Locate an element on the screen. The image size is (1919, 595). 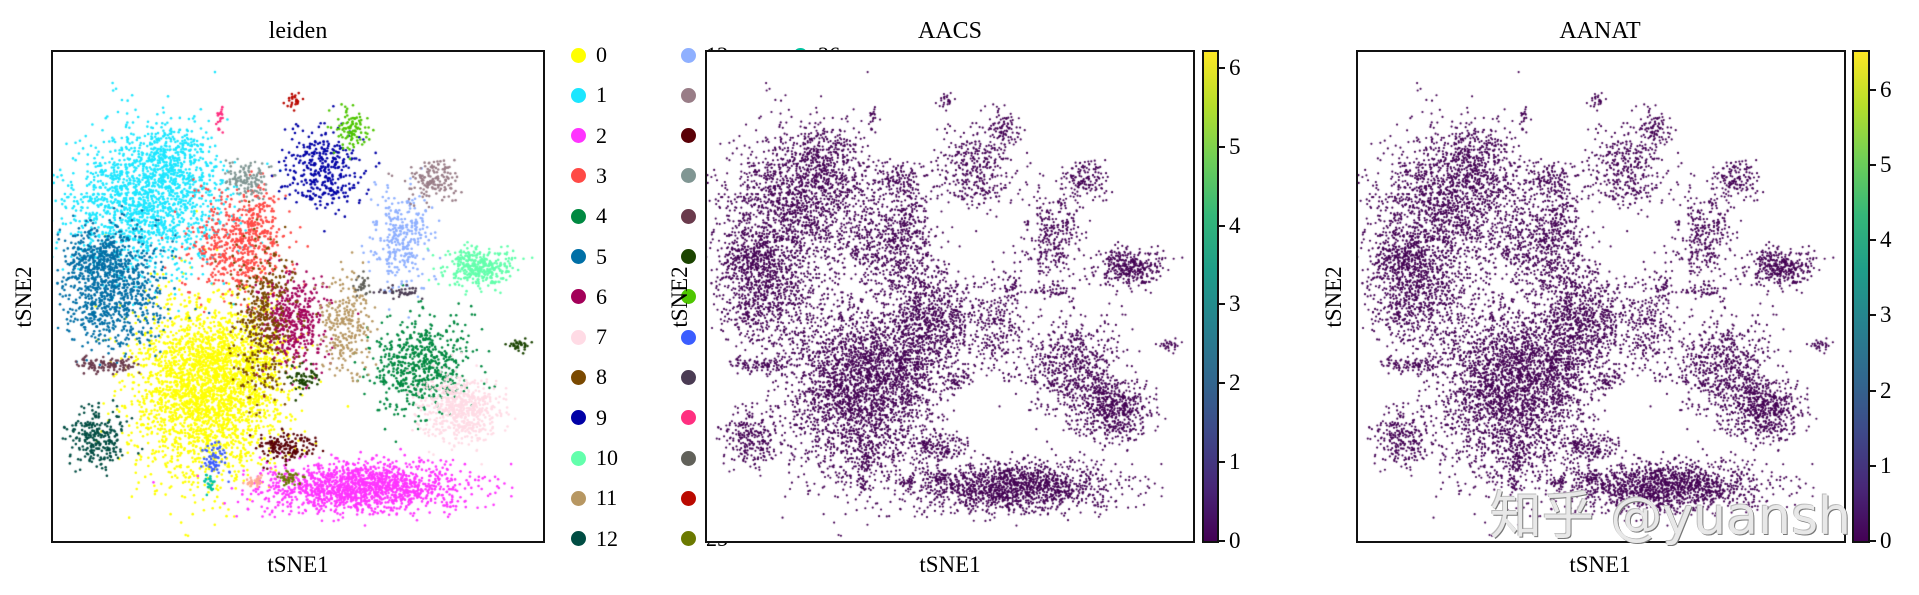
legend-label: 9 is located at coordinates (601, 417).